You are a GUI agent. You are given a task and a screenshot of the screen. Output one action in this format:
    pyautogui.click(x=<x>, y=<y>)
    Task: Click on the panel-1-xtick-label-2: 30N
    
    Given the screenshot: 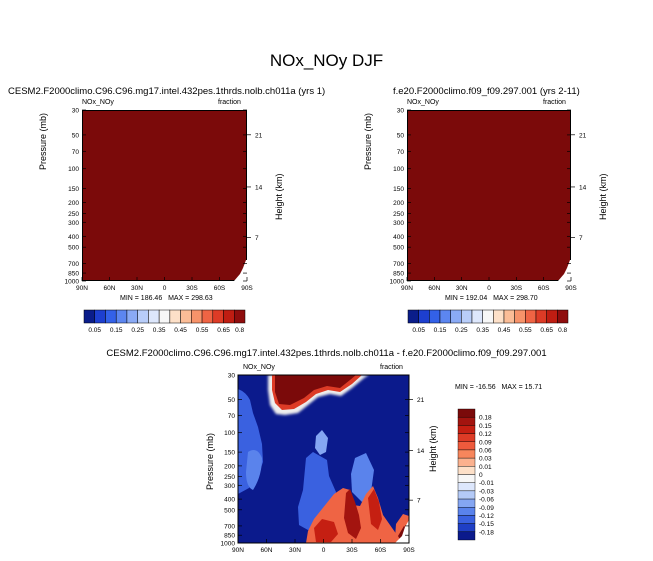 What is the action you would take?
    pyautogui.click(x=137, y=288)
    